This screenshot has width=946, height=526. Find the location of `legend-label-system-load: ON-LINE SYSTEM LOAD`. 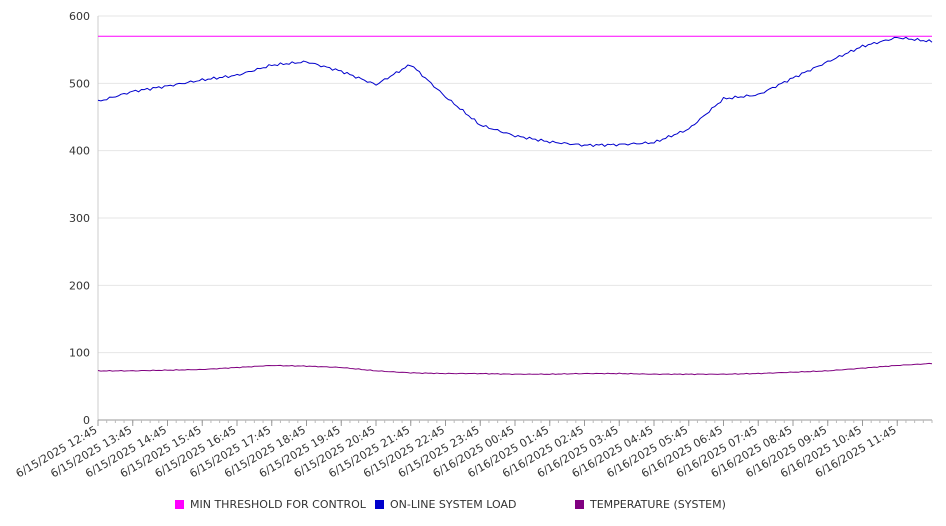

legend-label-system-load: ON-LINE SYSTEM LOAD is located at coordinates (453, 504).